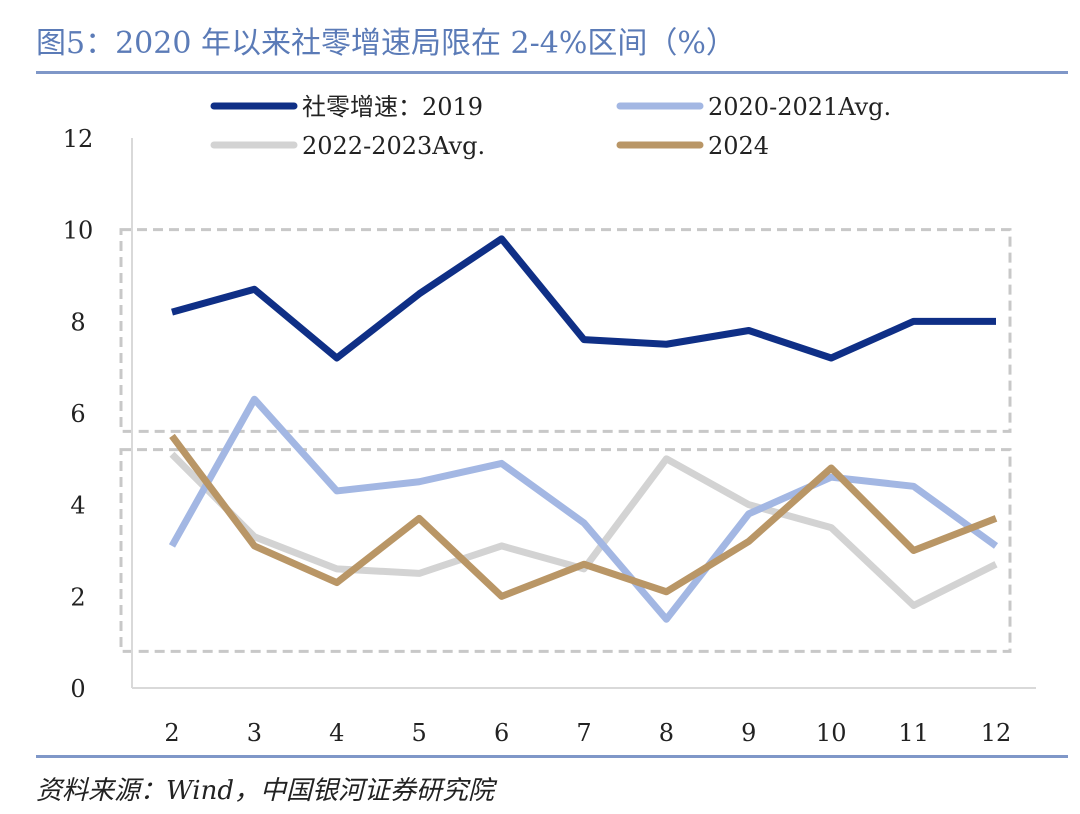 The width and height of the screenshot is (1080, 814). Describe the element at coordinates (996, 733) in the screenshot. I see `x-tick-label: 12` at that location.